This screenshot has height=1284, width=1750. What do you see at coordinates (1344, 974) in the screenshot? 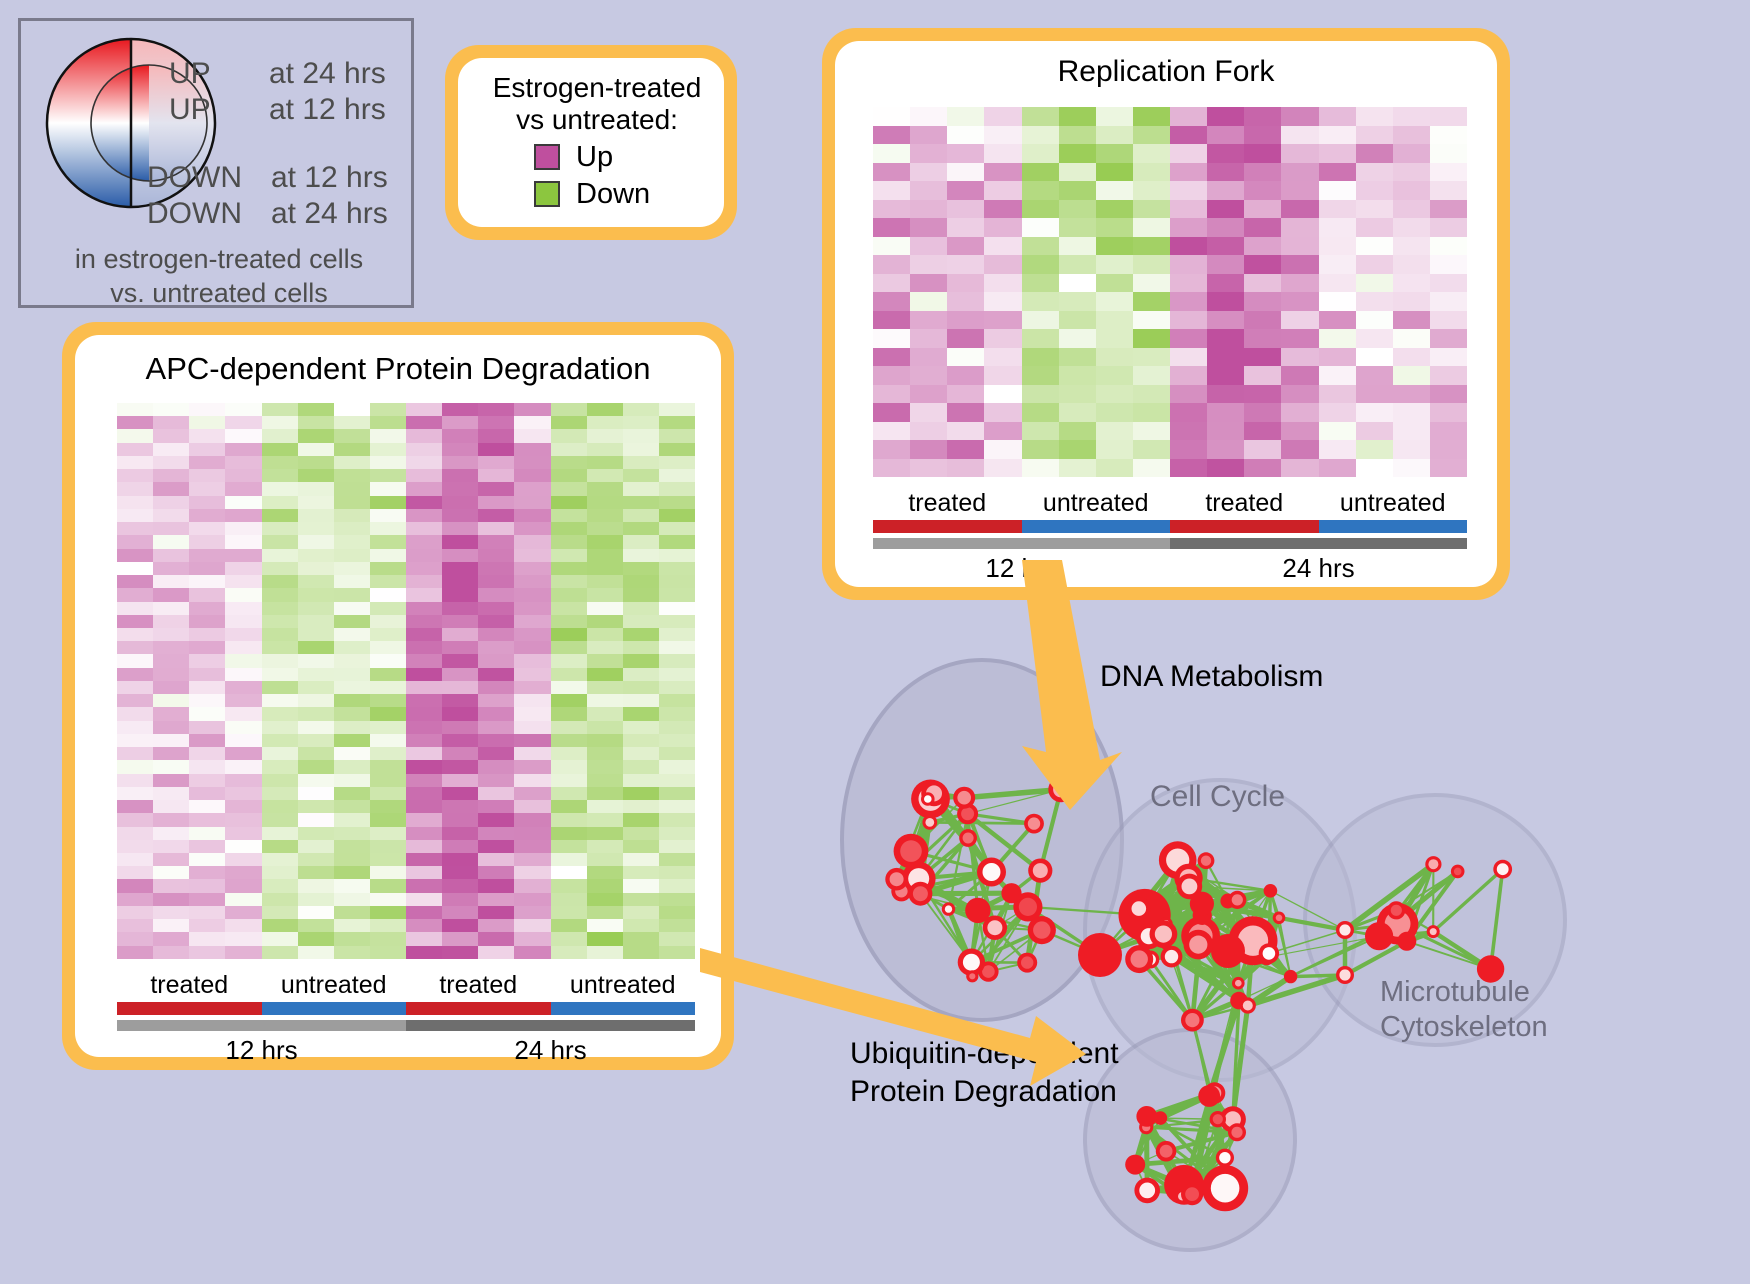
I see `network-node-core` at bounding box center [1344, 974].